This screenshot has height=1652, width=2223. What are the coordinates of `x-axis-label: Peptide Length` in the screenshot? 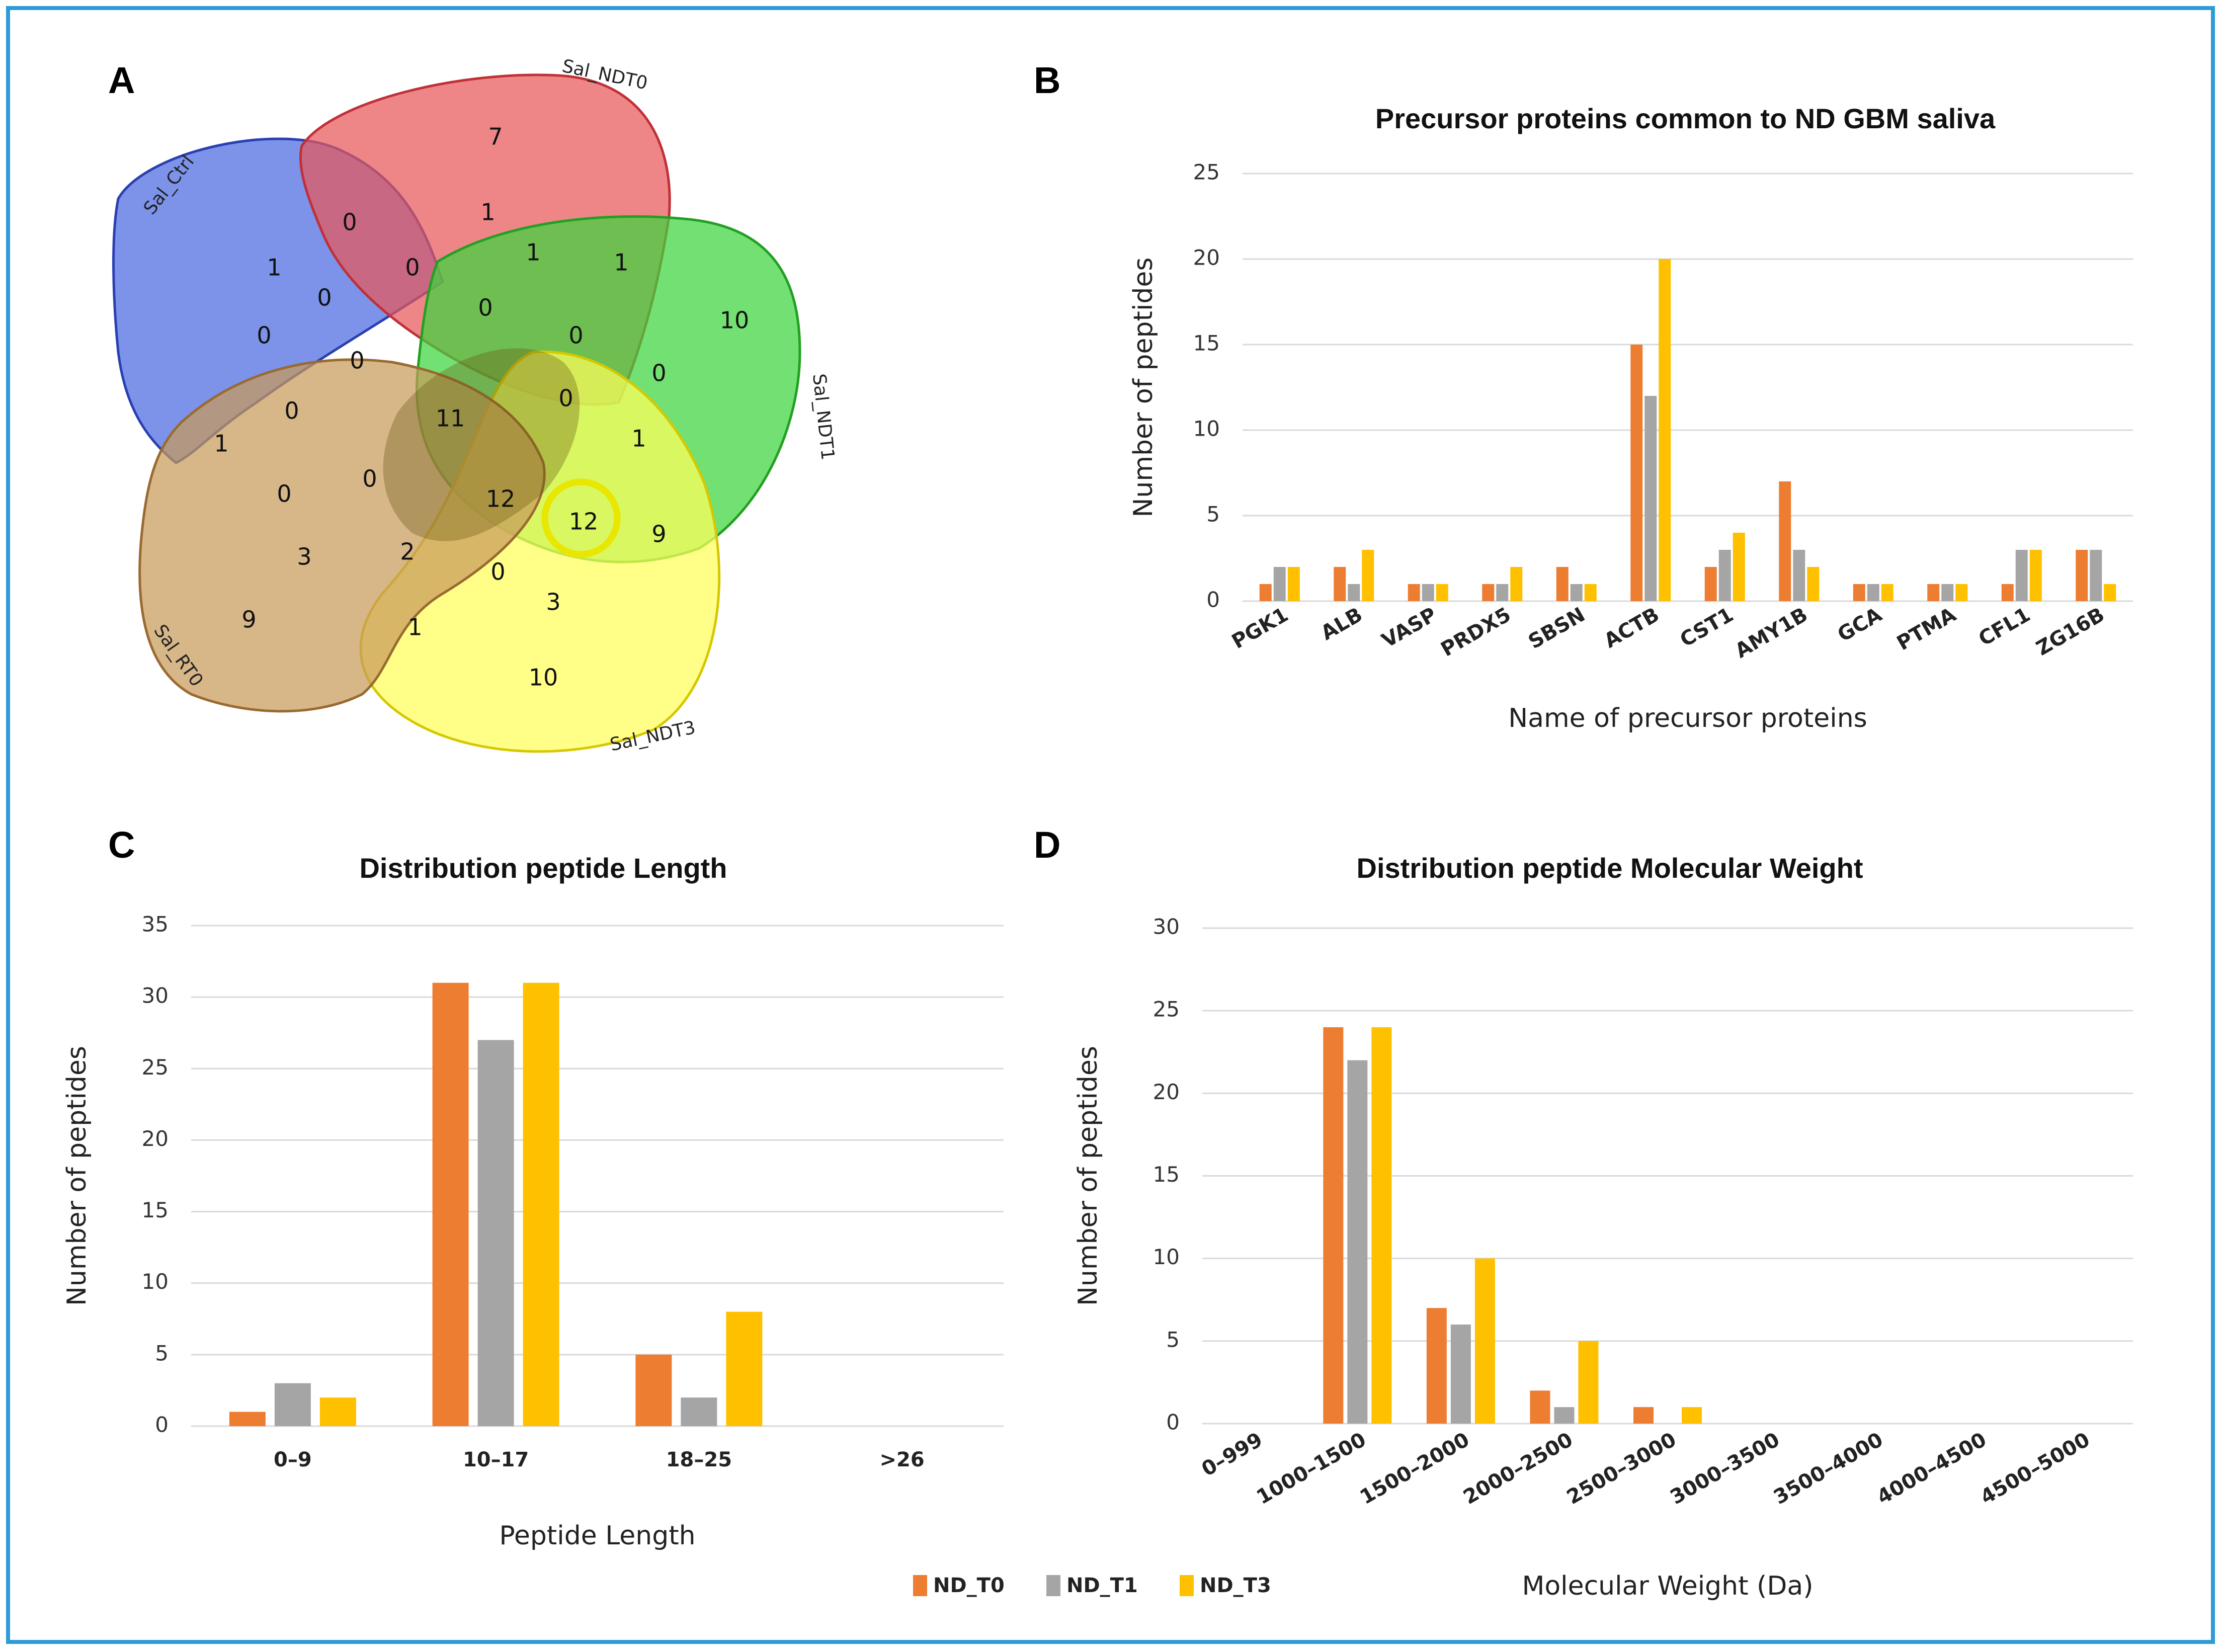 It's located at (597, 1536).